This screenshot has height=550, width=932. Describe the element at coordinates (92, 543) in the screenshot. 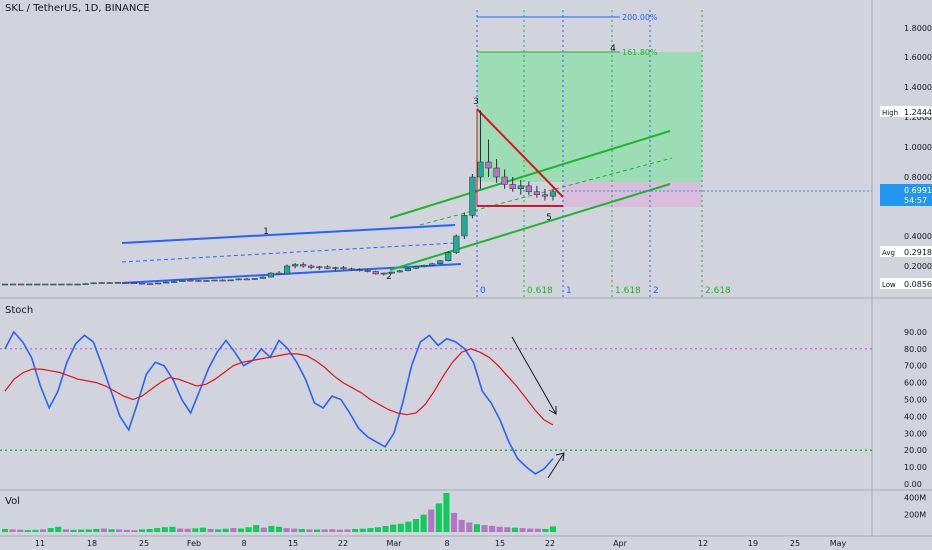

I see `time-axis-tick: 18` at that location.